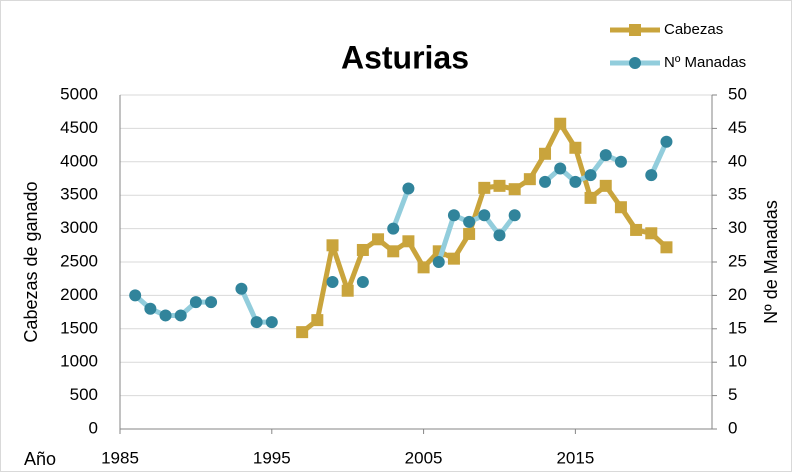 The height and width of the screenshot is (472, 792). I want to click on x-tick-label: 1995, so click(272, 457).